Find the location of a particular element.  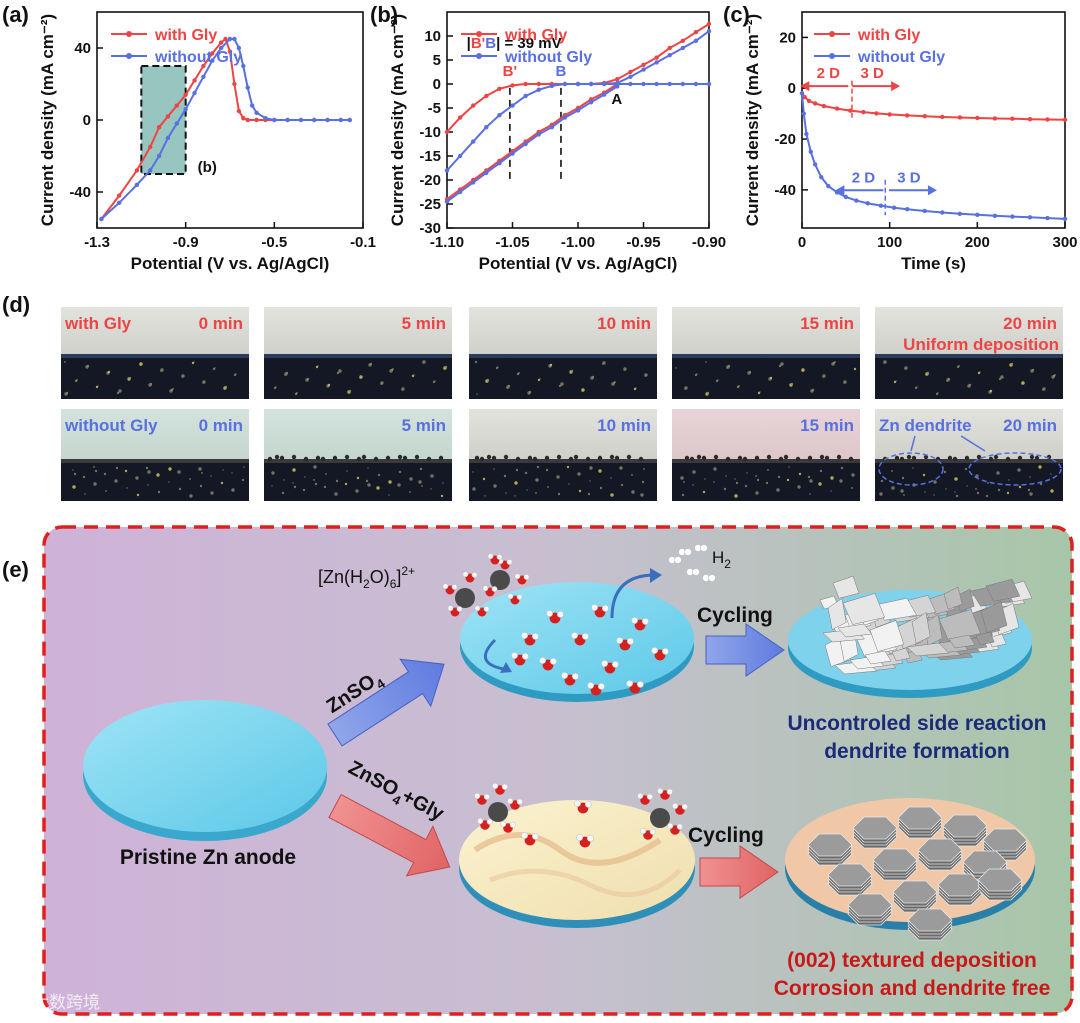

complex-label: [Zn(H2O)6]2+ is located at coordinates (366, 577).